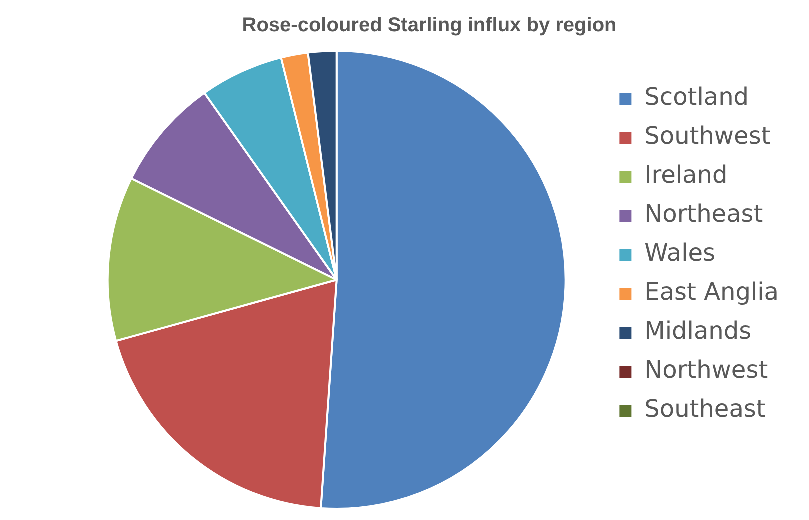 This screenshot has height=520, width=809. I want to click on legend-label: Scotland, so click(697, 97).